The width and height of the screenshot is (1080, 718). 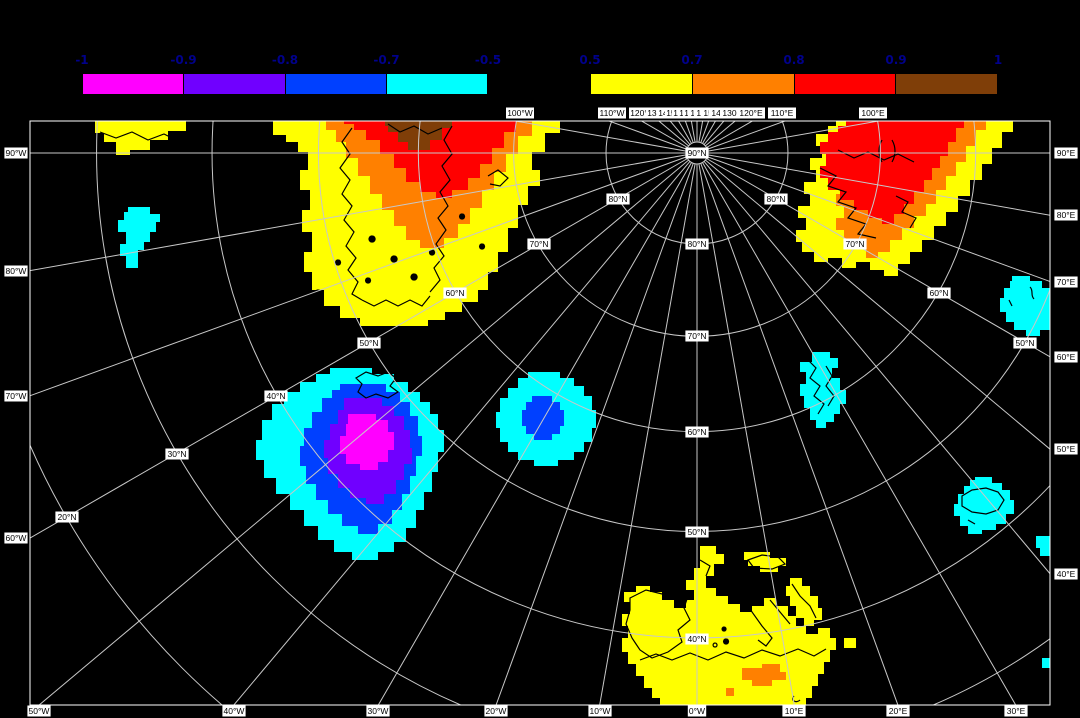 I want to click on grid-label: 70°E, so click(x=1066, y=282).